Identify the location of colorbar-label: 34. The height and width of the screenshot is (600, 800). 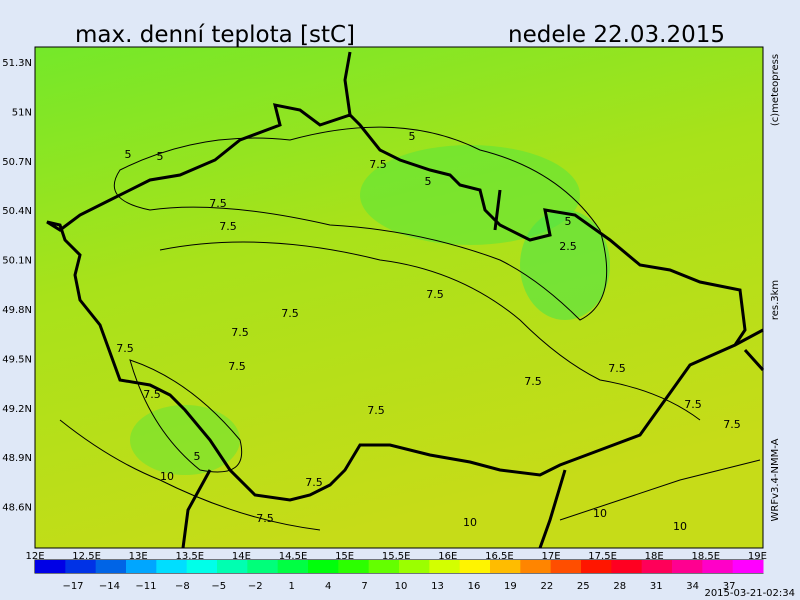
(692, 586).